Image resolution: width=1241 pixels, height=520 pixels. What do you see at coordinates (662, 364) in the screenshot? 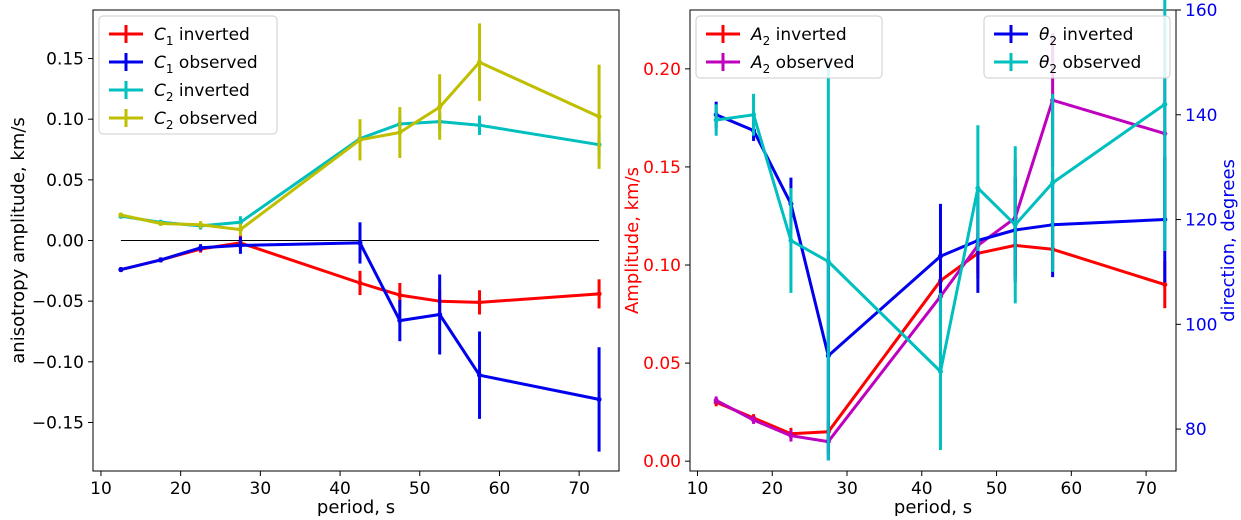
I see `y-axis-left-tick-label: 0.05` at bounding box center [662, 364].